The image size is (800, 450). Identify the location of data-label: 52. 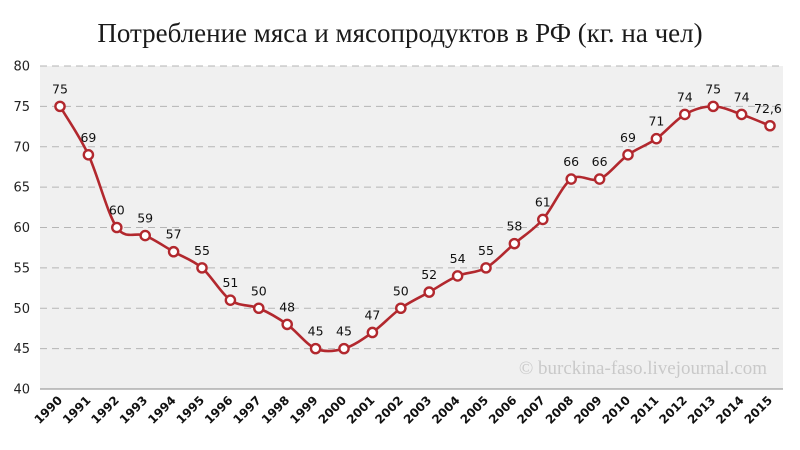
(429, 274).